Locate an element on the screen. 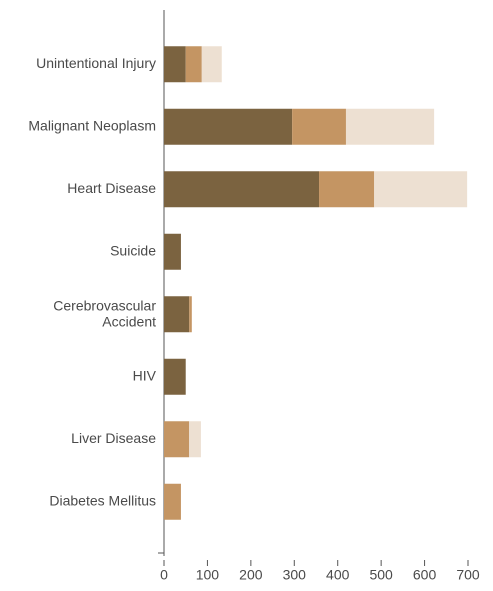 The height and width of the screenshot is (591, 493). y-tick-label: Heart Disease is located at coordinates (111, 188).